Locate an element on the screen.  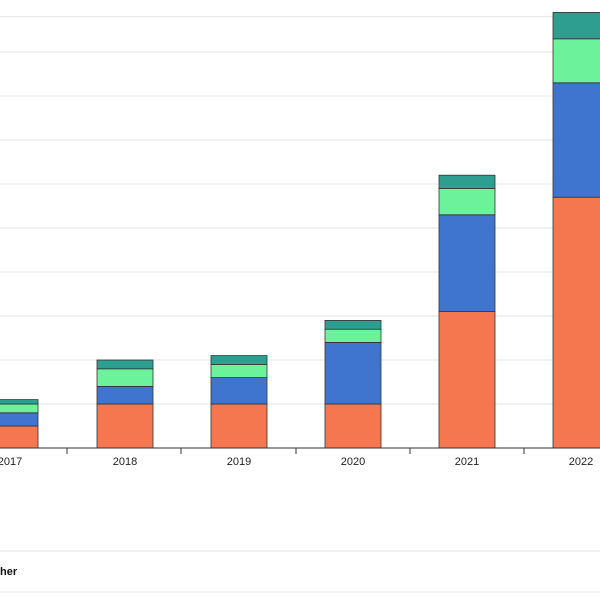
x-tick-label-2020: 2020 is located at coordinates (353, 462).